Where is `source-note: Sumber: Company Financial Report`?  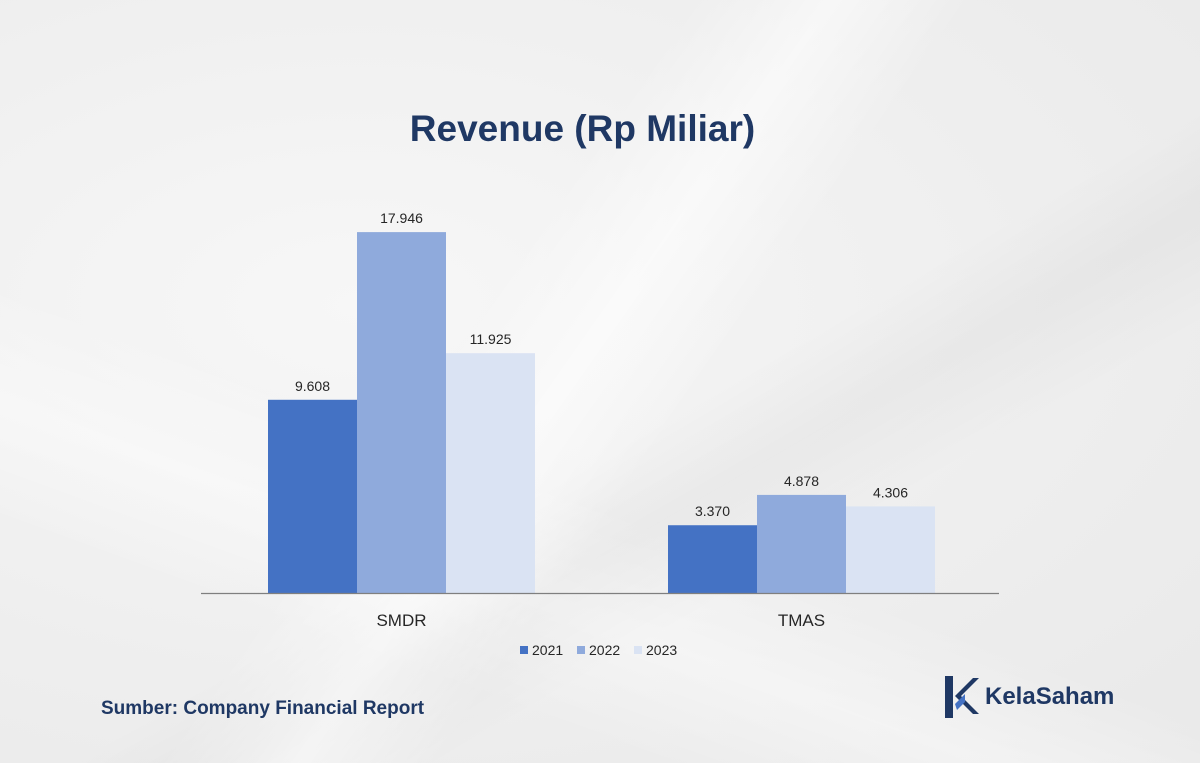 source-note: Sumber: Company Financial Report is located at coordinates (263, 708).